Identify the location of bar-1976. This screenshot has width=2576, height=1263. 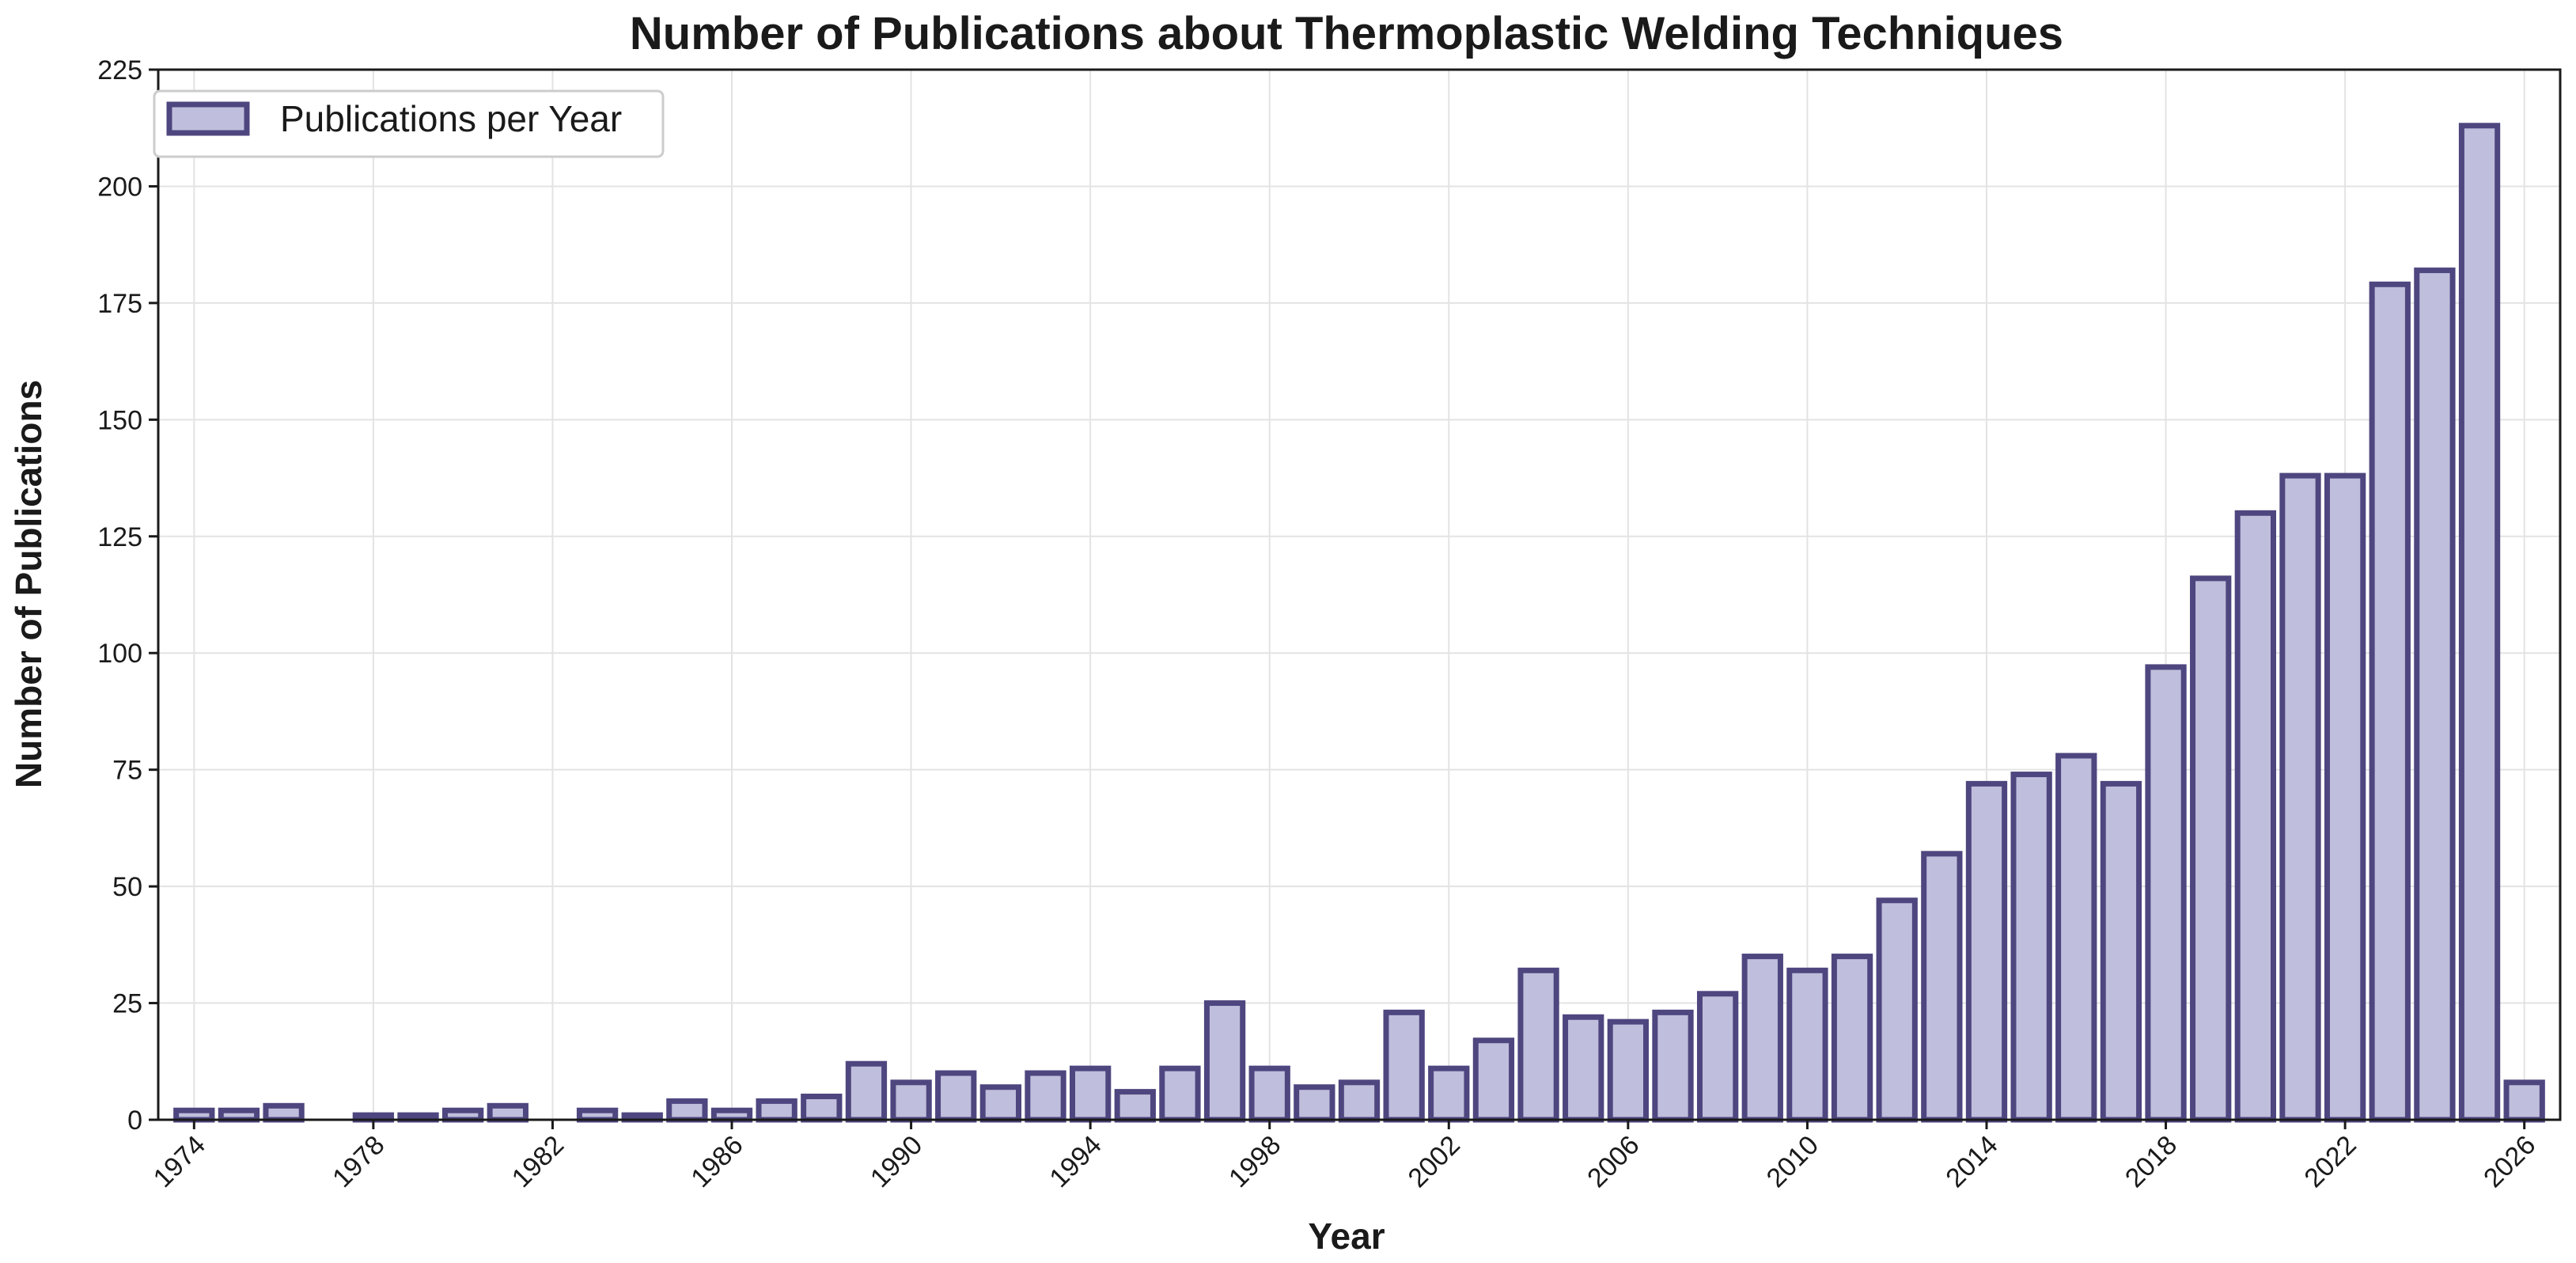
(284, 1112).